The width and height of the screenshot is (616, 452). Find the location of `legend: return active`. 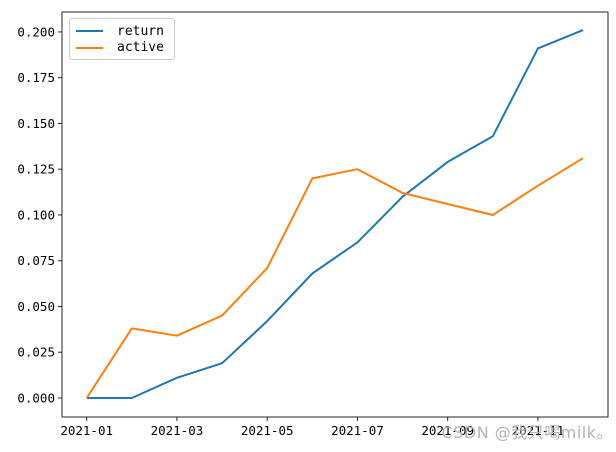

legend: return active is located at coordinates (122, 39).